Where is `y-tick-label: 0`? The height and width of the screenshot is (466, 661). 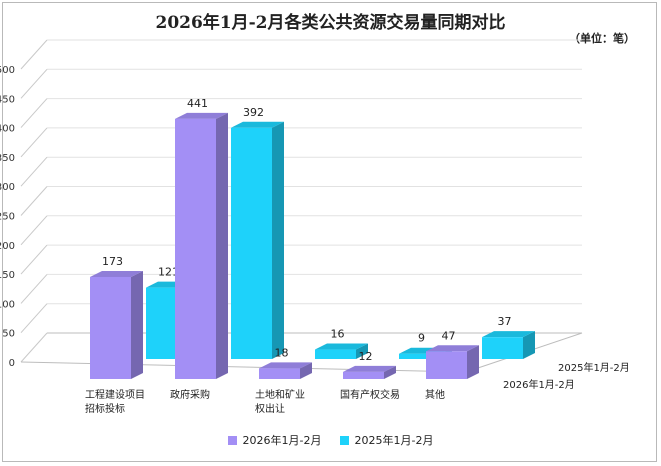 y-tick-label: 0 is located at coordinates (12, 363).